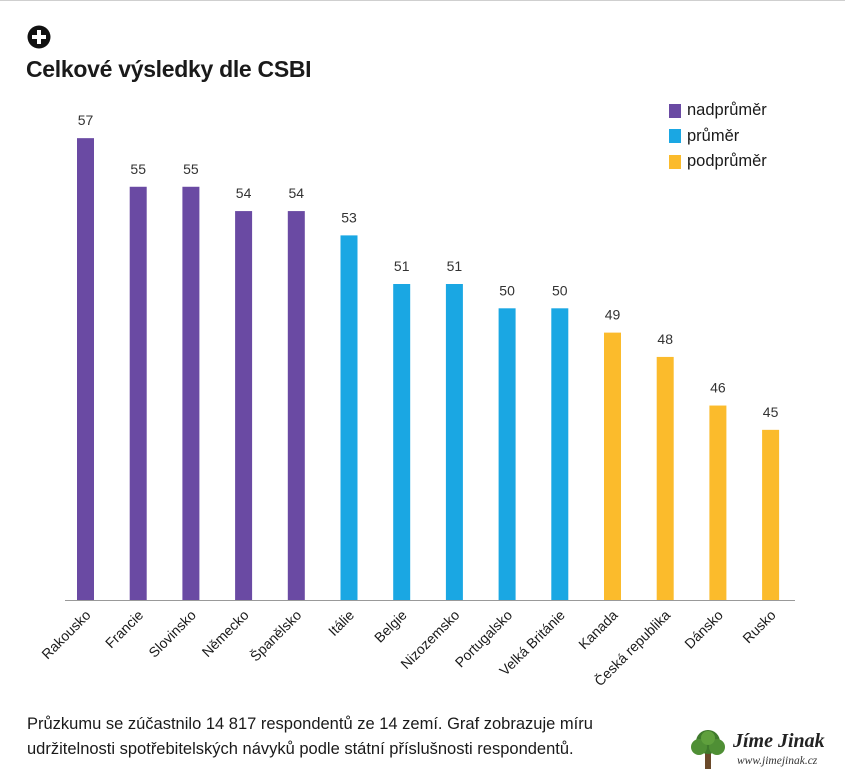 The height and width of the screenshot is (777, 845). What do you see at coordinates (779, 741) in the screenshot?
I see `watermark-name: Jíme Jinak` at bounding box center [779, 741].